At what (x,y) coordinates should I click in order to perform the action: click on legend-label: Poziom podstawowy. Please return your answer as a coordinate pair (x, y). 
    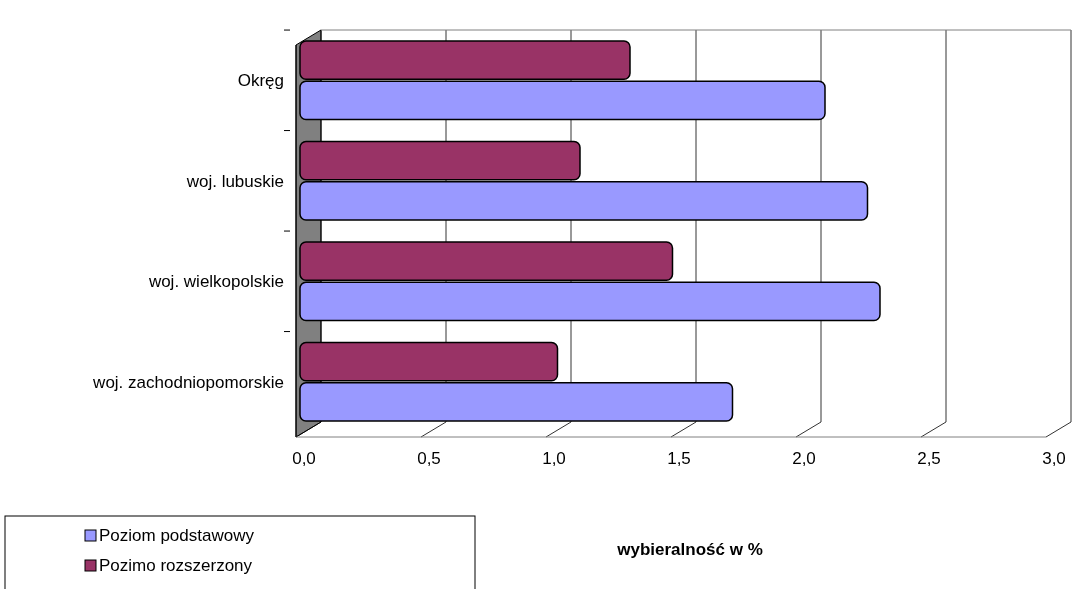
    Looking at the image, I should click on (177, 535).